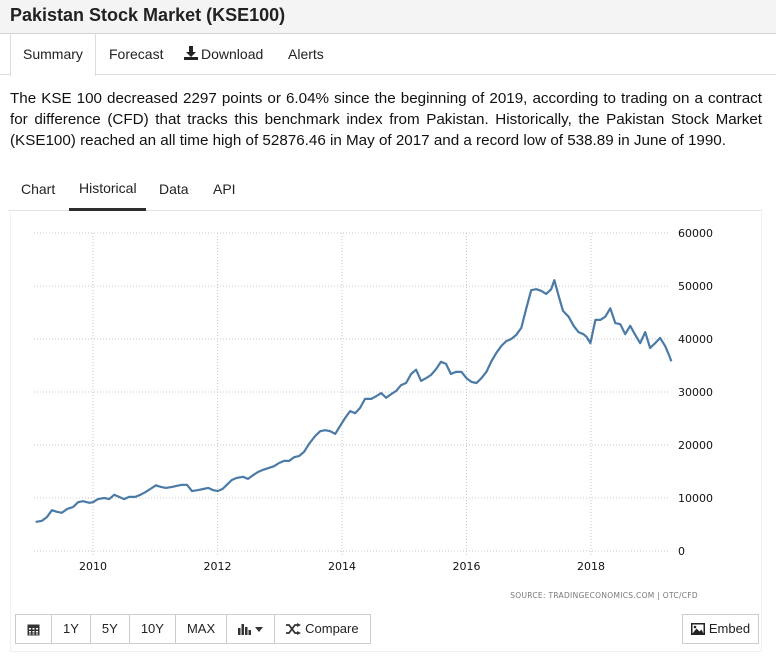 This screenshot has width=776, height=657. Describe the element at coordinates (467, 566) in the screenshot. I see `x-tick-label: 2016` at that location.